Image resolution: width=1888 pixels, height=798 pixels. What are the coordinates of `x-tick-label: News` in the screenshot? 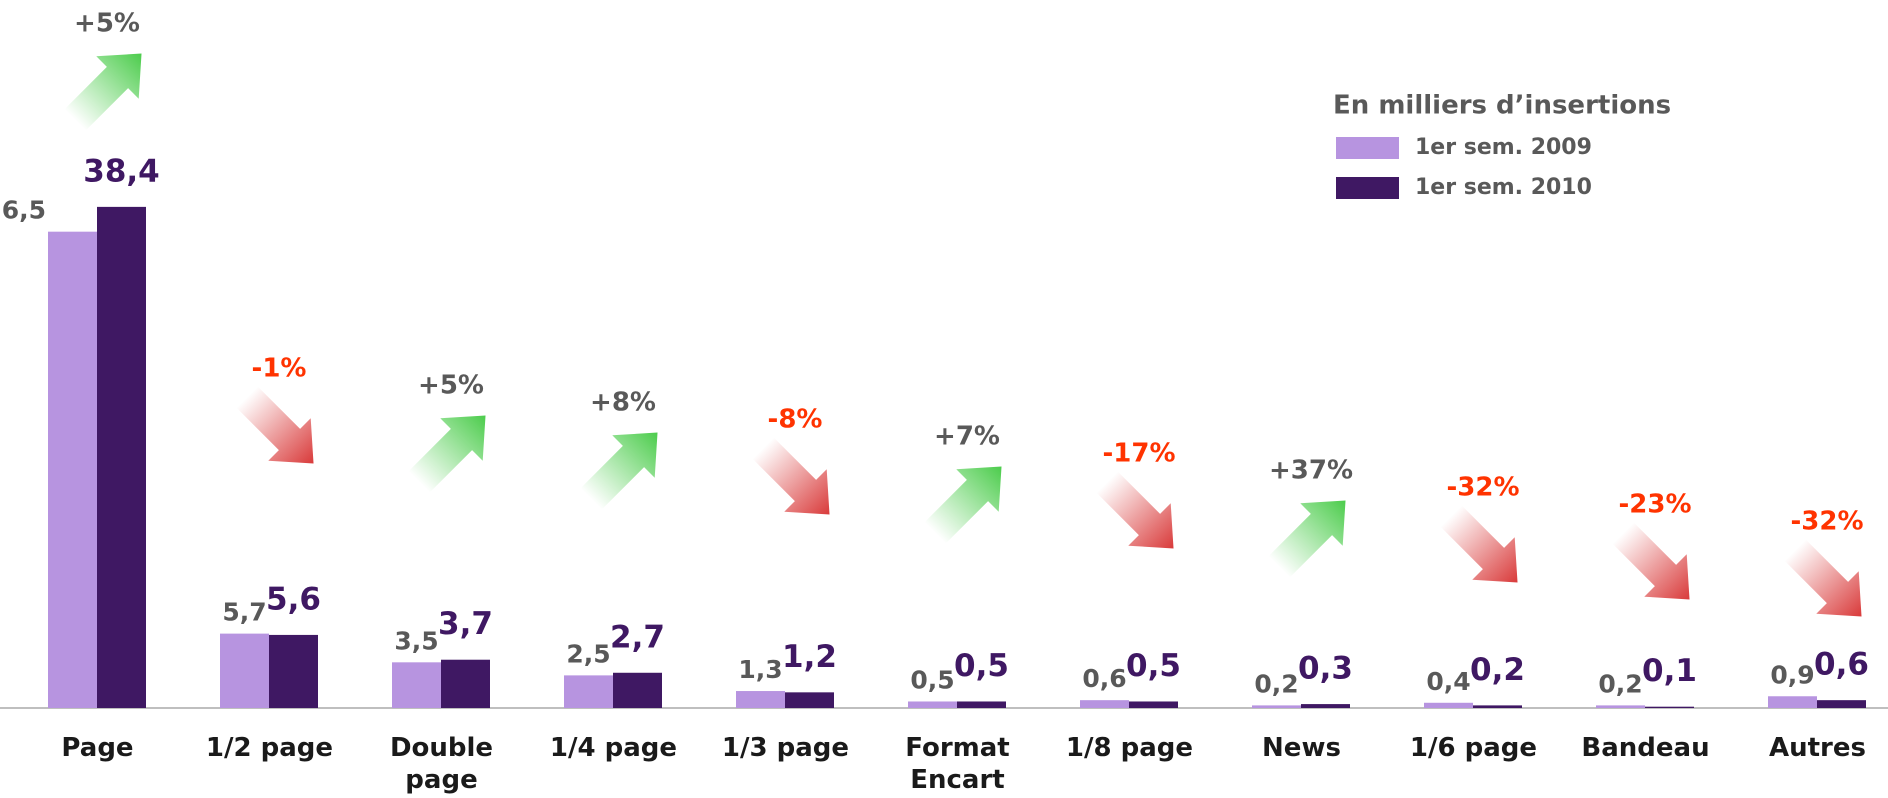 It's located at (1301, 748).